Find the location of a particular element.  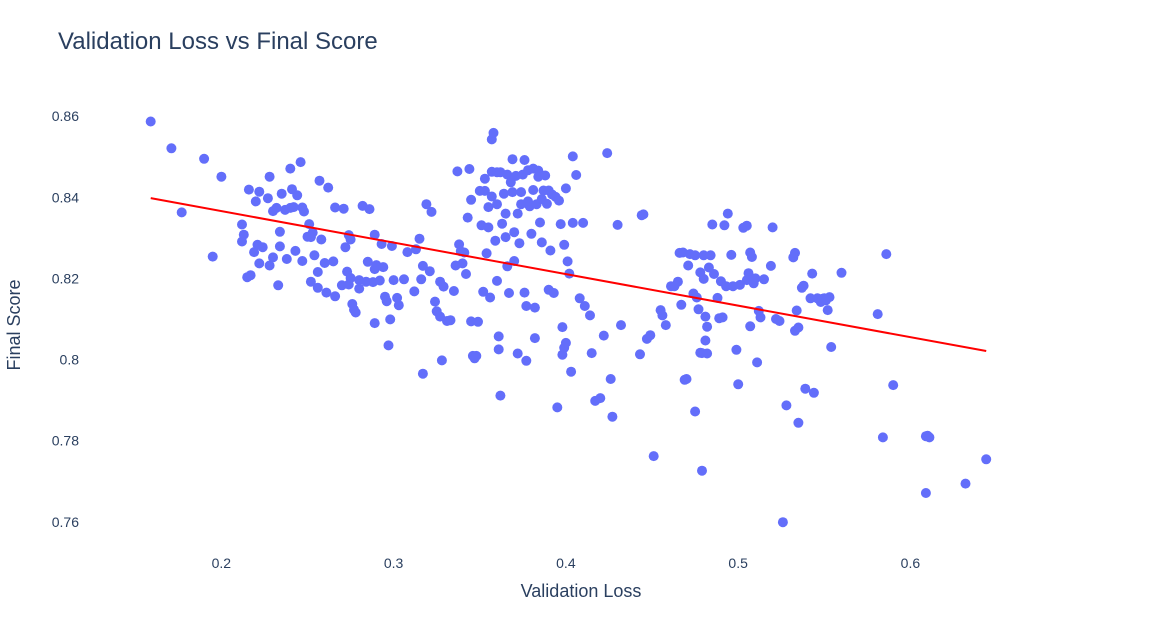

x-tick-label: 0.4 is located at coordinates (566, 563).